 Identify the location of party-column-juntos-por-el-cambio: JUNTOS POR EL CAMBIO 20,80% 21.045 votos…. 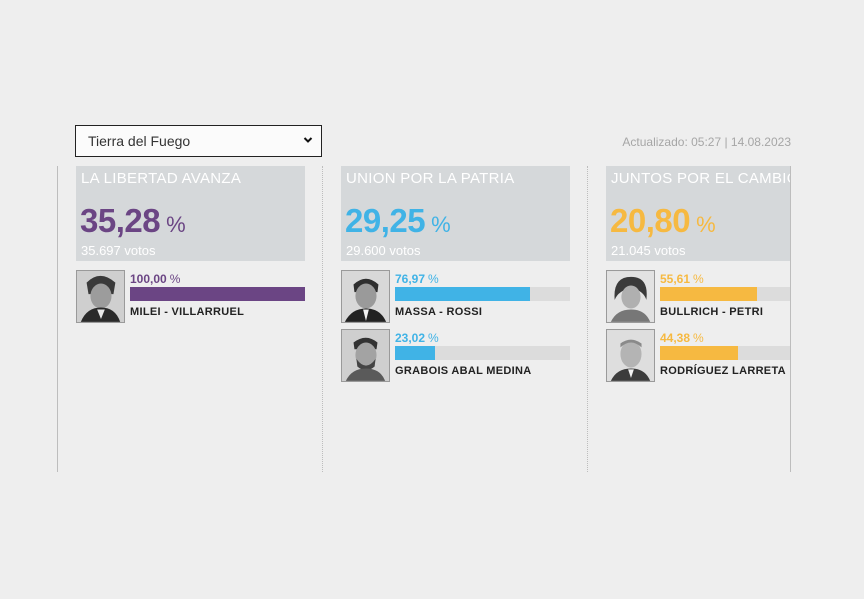
(698, 319).